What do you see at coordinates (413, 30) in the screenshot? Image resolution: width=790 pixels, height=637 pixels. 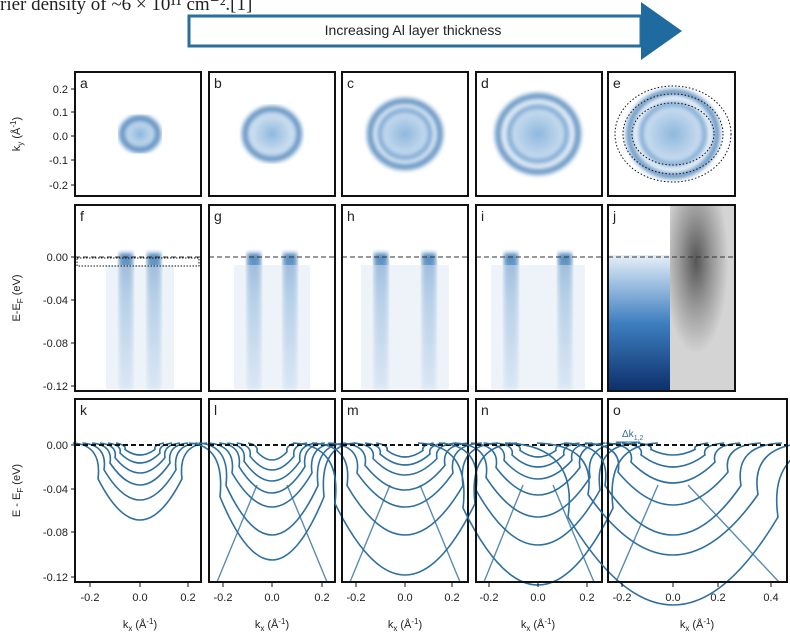 I see `arrow-label: Increasing Al layer thickness` at bounding box center [413, 30].